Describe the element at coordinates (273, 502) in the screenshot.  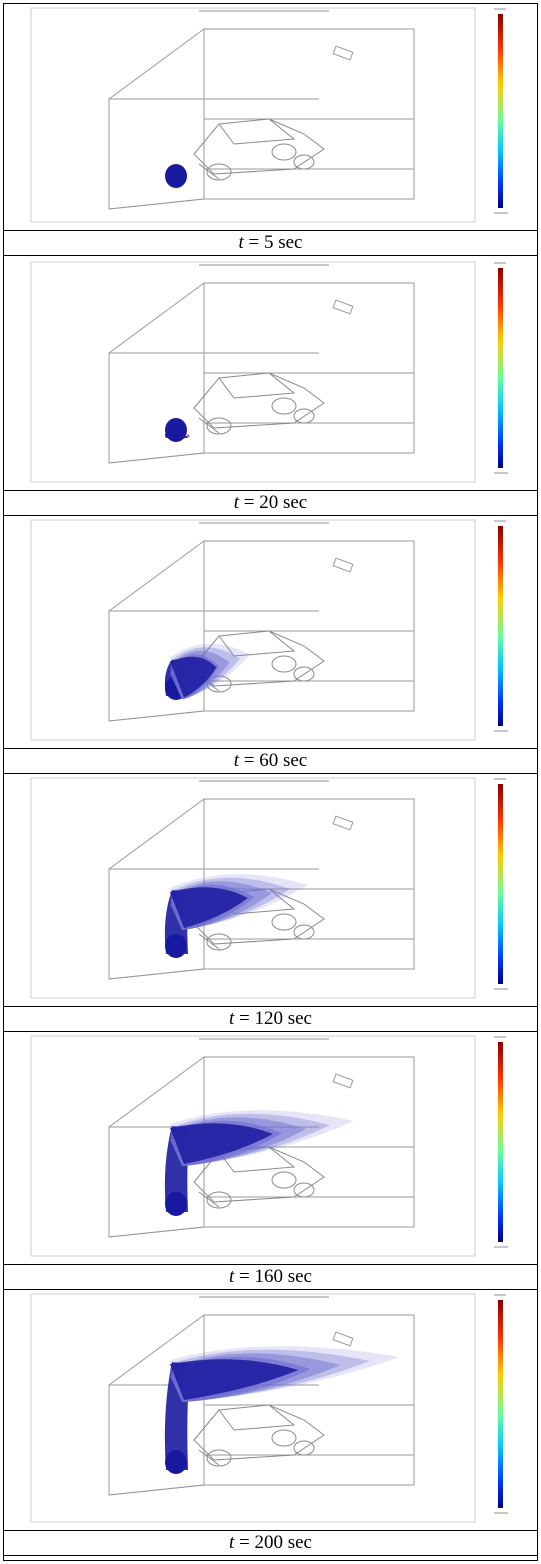
I see `time-value: = 20 sec` at that location.